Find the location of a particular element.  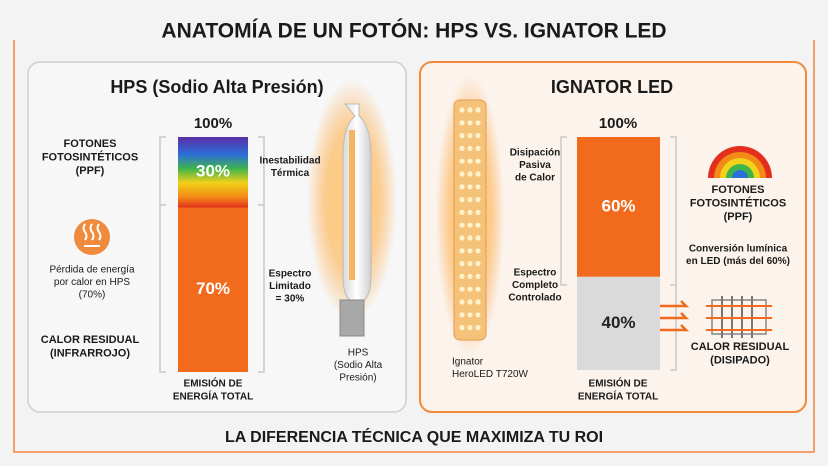

label: Ignator is located at coordinates (468, 362).